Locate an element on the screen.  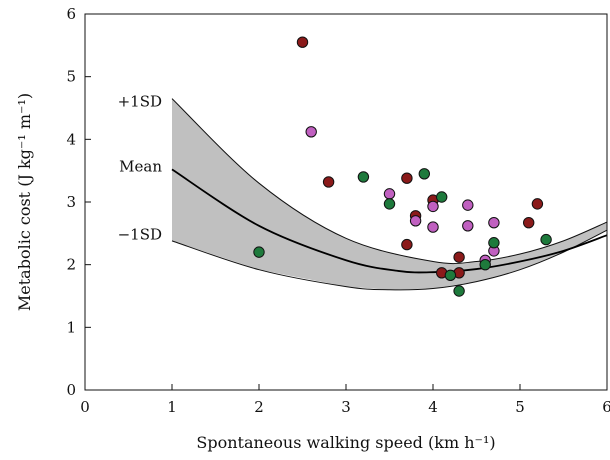
x-tick-label: 2 is located at coordinates (259, 407).